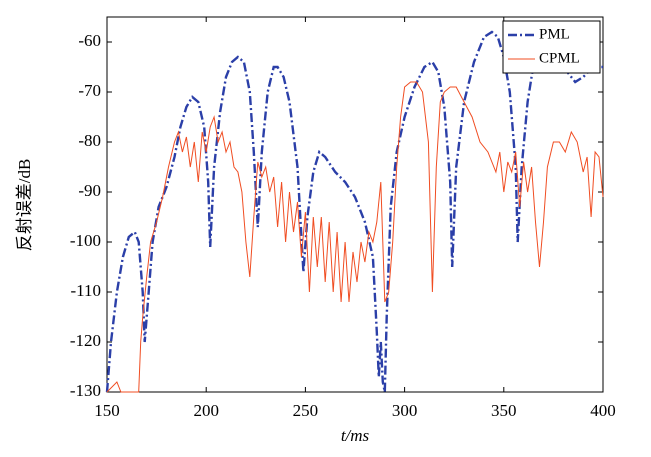  Describe the element at coordinates (85, 290) in the screenshot. I see `y-tick-label: -110` at that location.